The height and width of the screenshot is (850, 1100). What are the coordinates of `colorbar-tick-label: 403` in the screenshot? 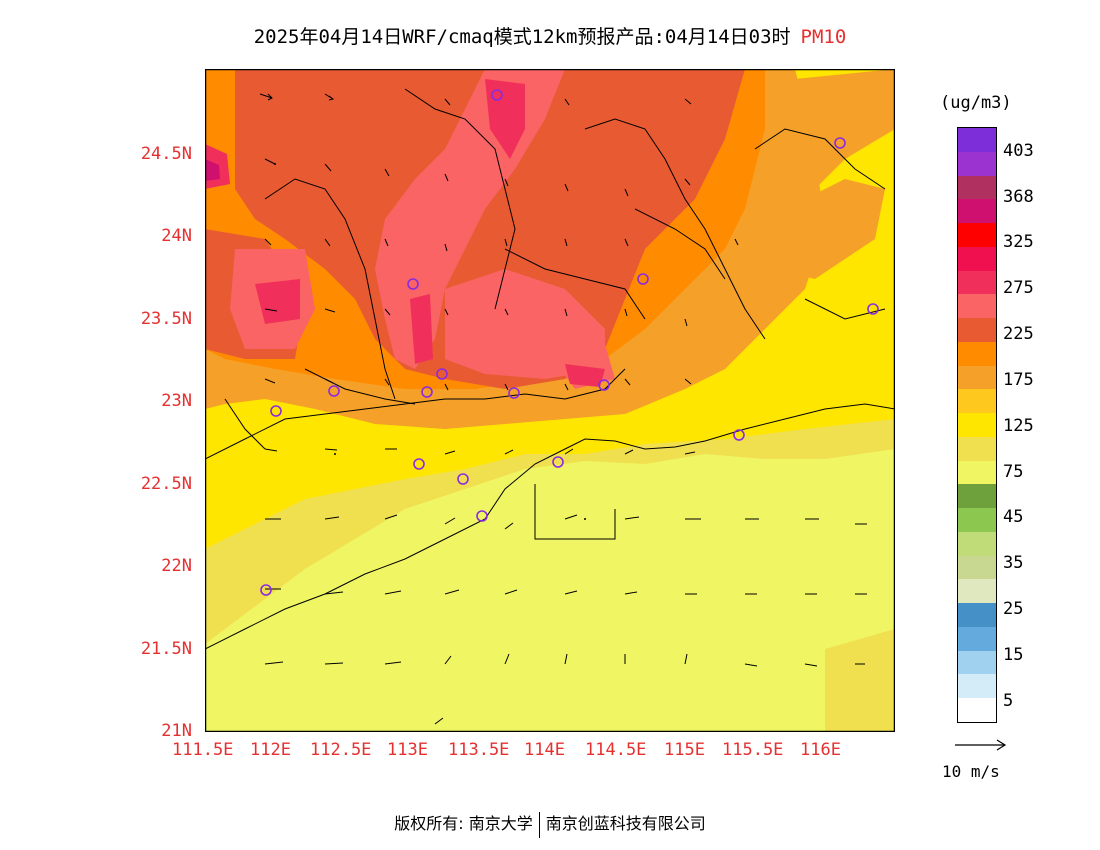 It's located at (1018, 151).